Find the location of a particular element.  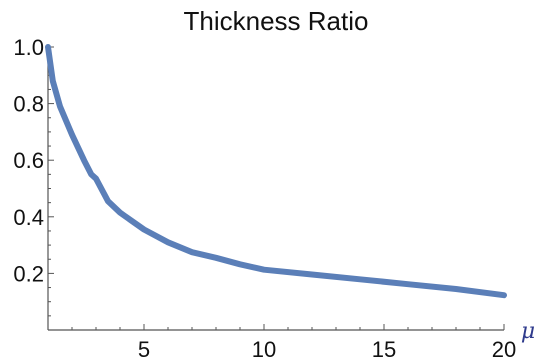

chart-title: Thickness Ratio is located at coordinates (276, 21).